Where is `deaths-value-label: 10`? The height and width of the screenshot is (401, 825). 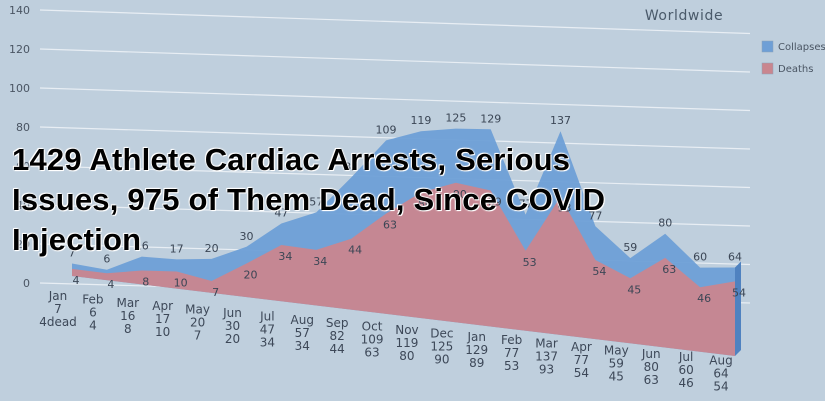
deaths-value-label: 10 is located at coordinates (181, 282).